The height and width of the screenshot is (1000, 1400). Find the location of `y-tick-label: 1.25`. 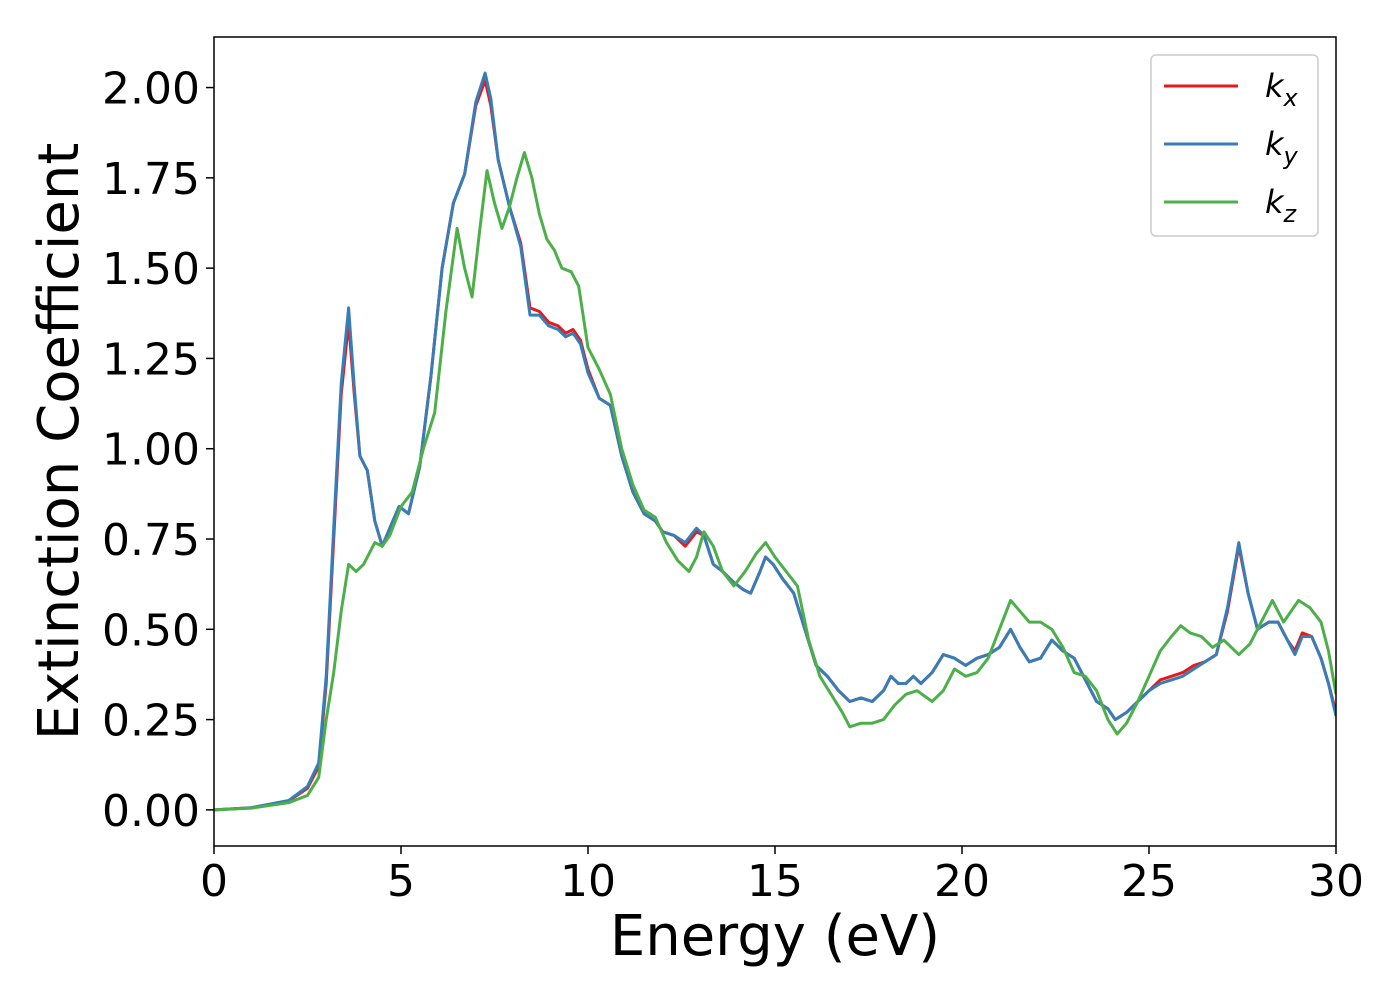

y-tick-label: 1.25 is located at coordinates (151, 359).